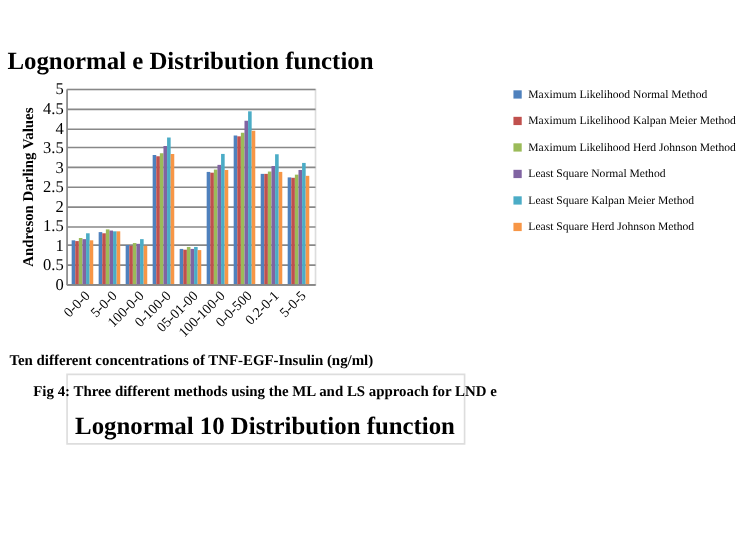  I want to click on text: Lognormal 10 Distribution function, so click(265, 425).